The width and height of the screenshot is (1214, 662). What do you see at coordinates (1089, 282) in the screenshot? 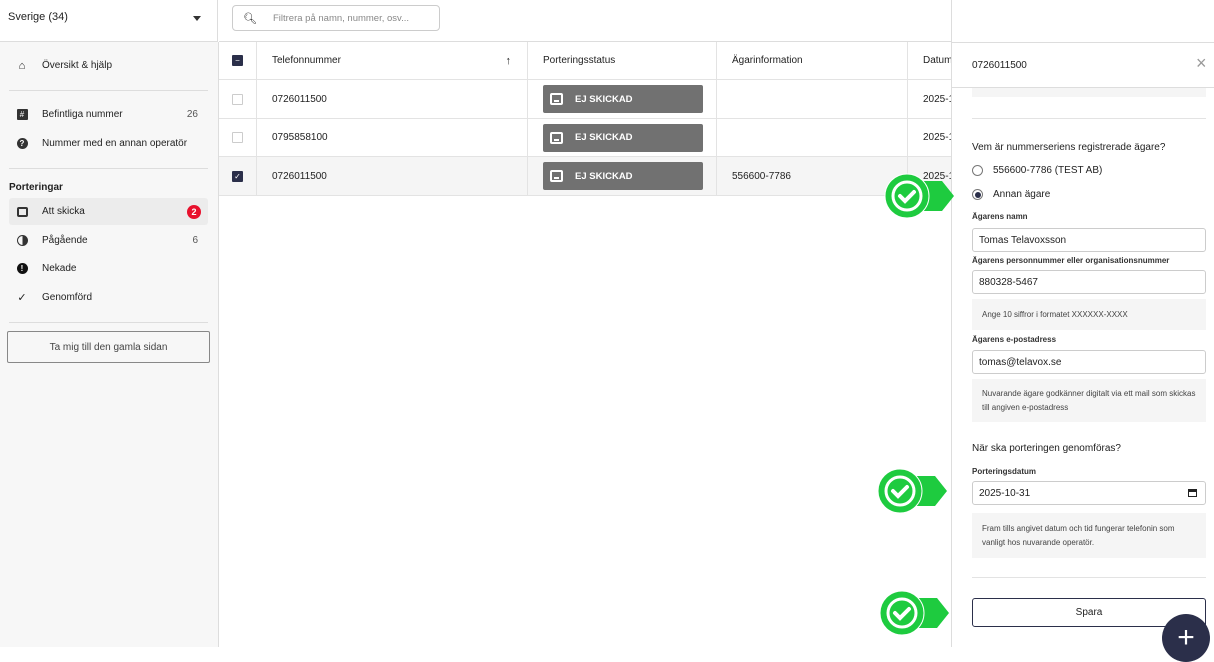
I see `owner-id-input: 880328-5467` at bounding box center [1089, 282].